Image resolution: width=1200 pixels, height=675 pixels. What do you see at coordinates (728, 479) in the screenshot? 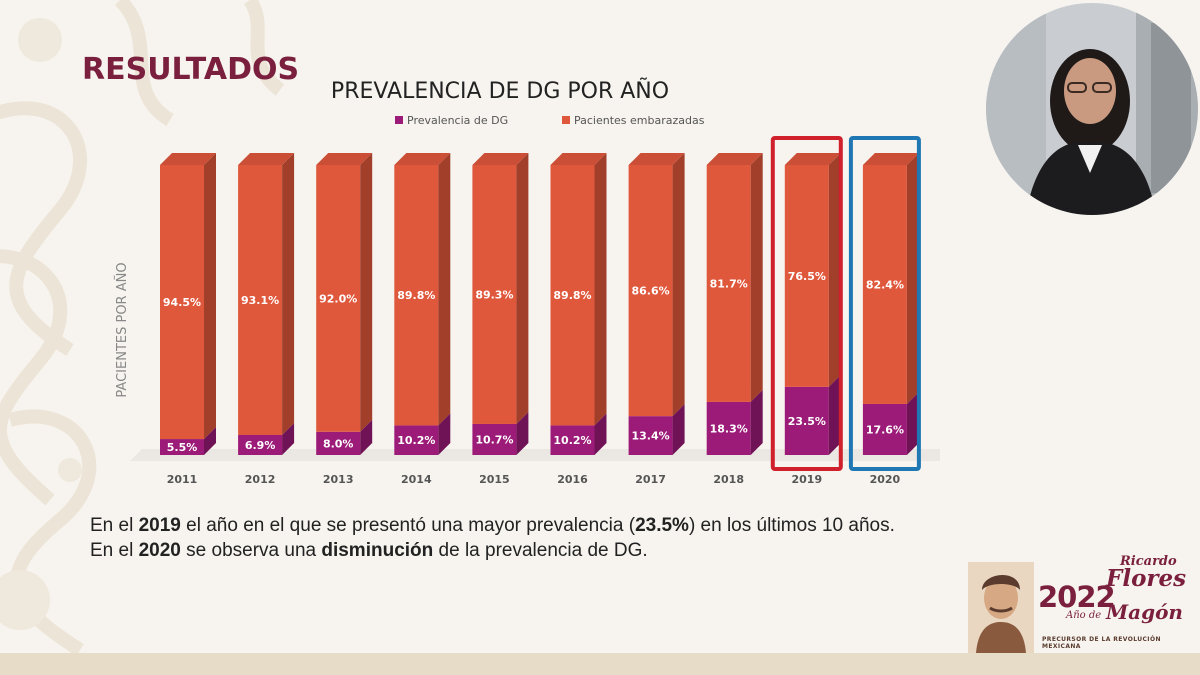
I see `x-tick-2018: 2018` at bounding box center [728, 479].